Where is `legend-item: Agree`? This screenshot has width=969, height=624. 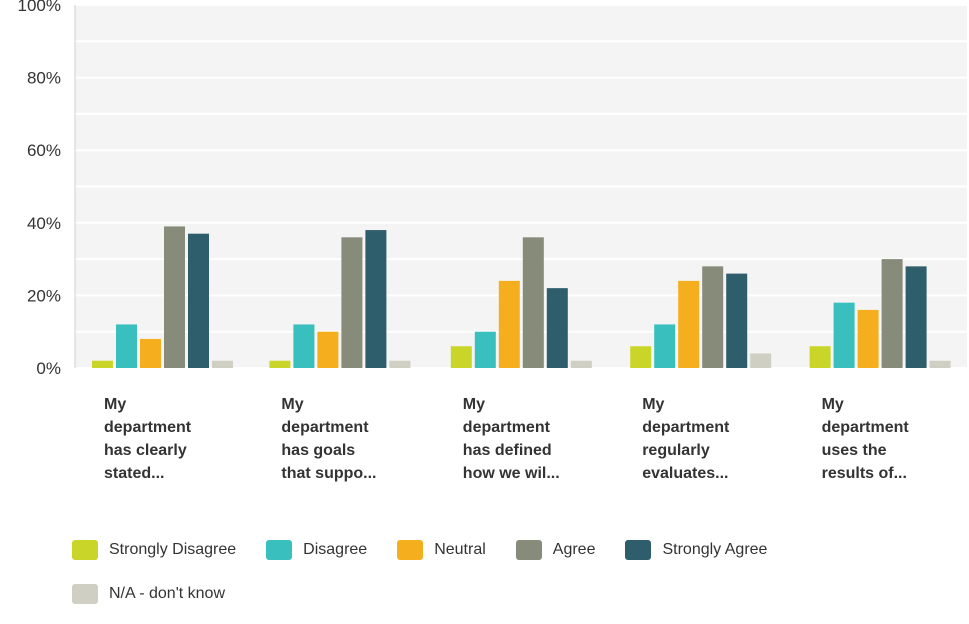 legend-item: Agree is located at coordinates (555, 550).